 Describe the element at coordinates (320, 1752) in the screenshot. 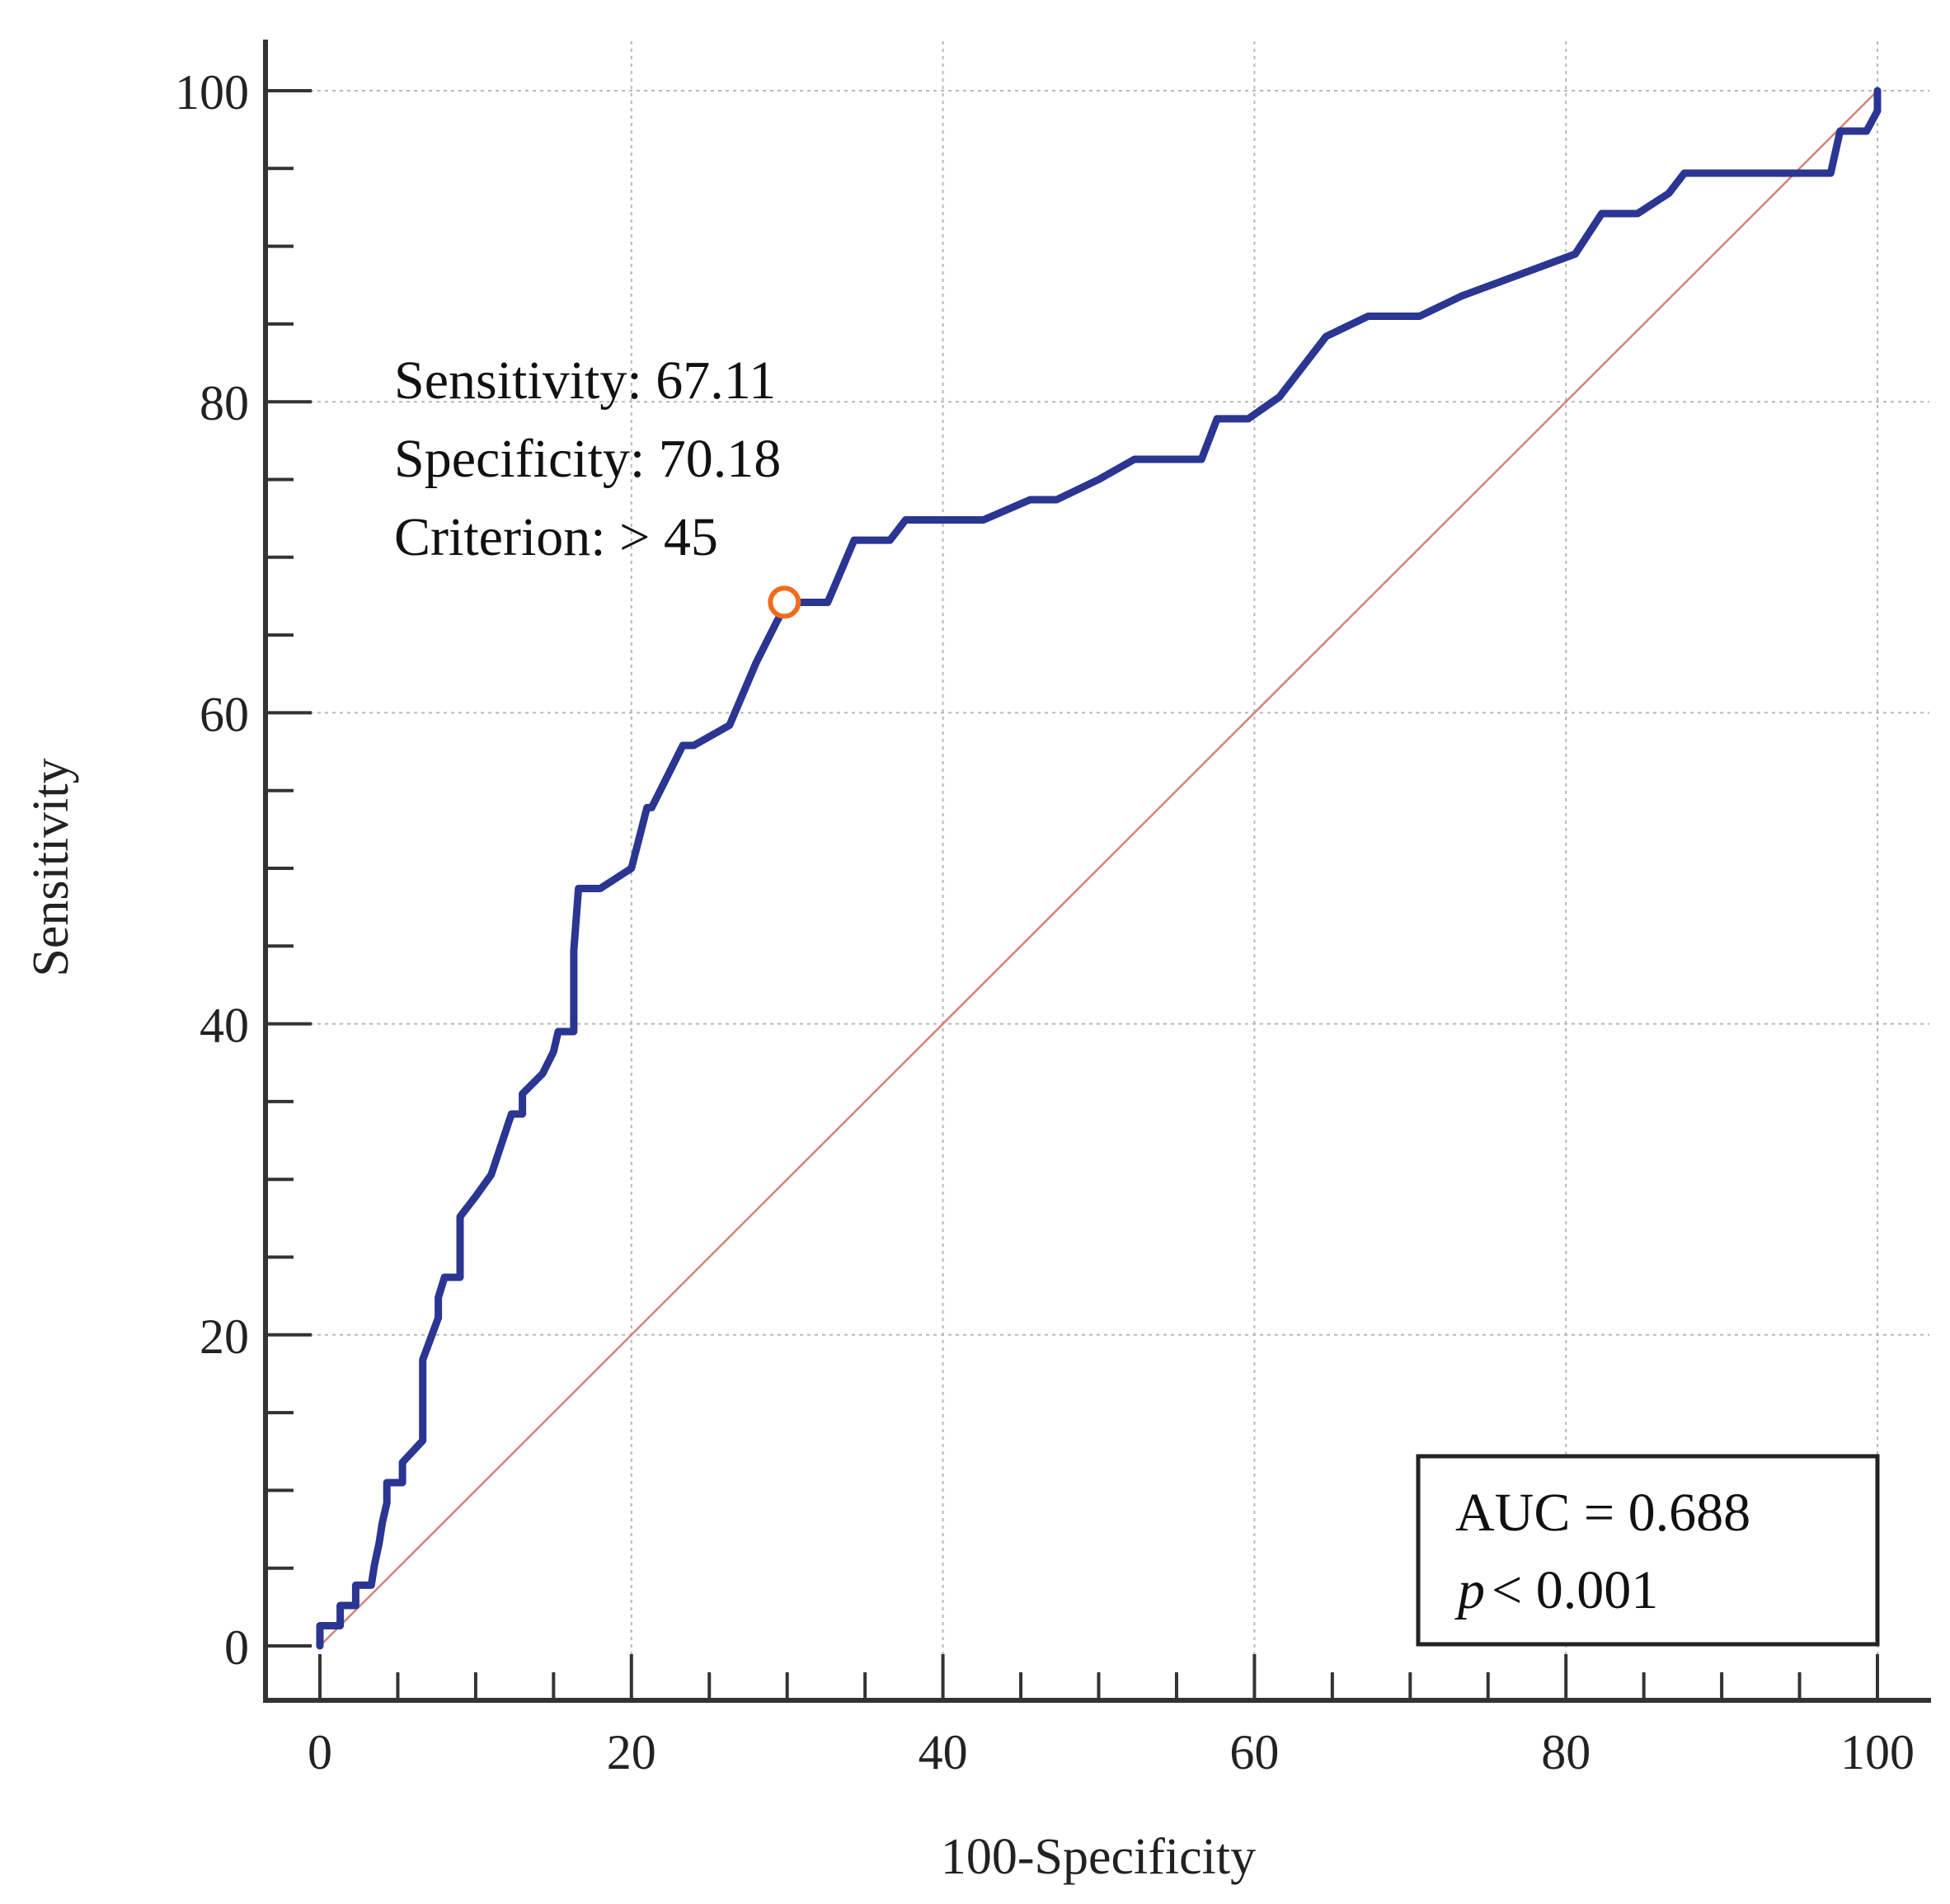

I see `x-tick-label-0: 0` at that location.